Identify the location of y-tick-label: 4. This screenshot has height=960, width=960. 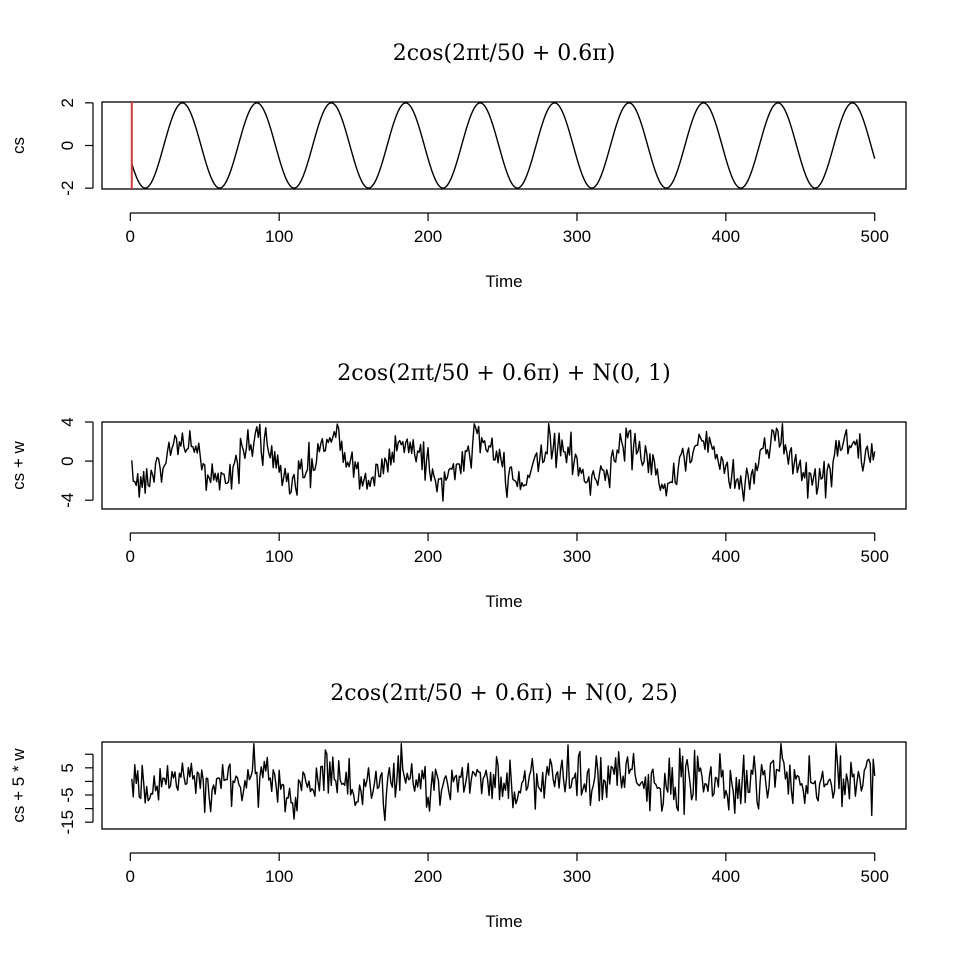
(67, 421).